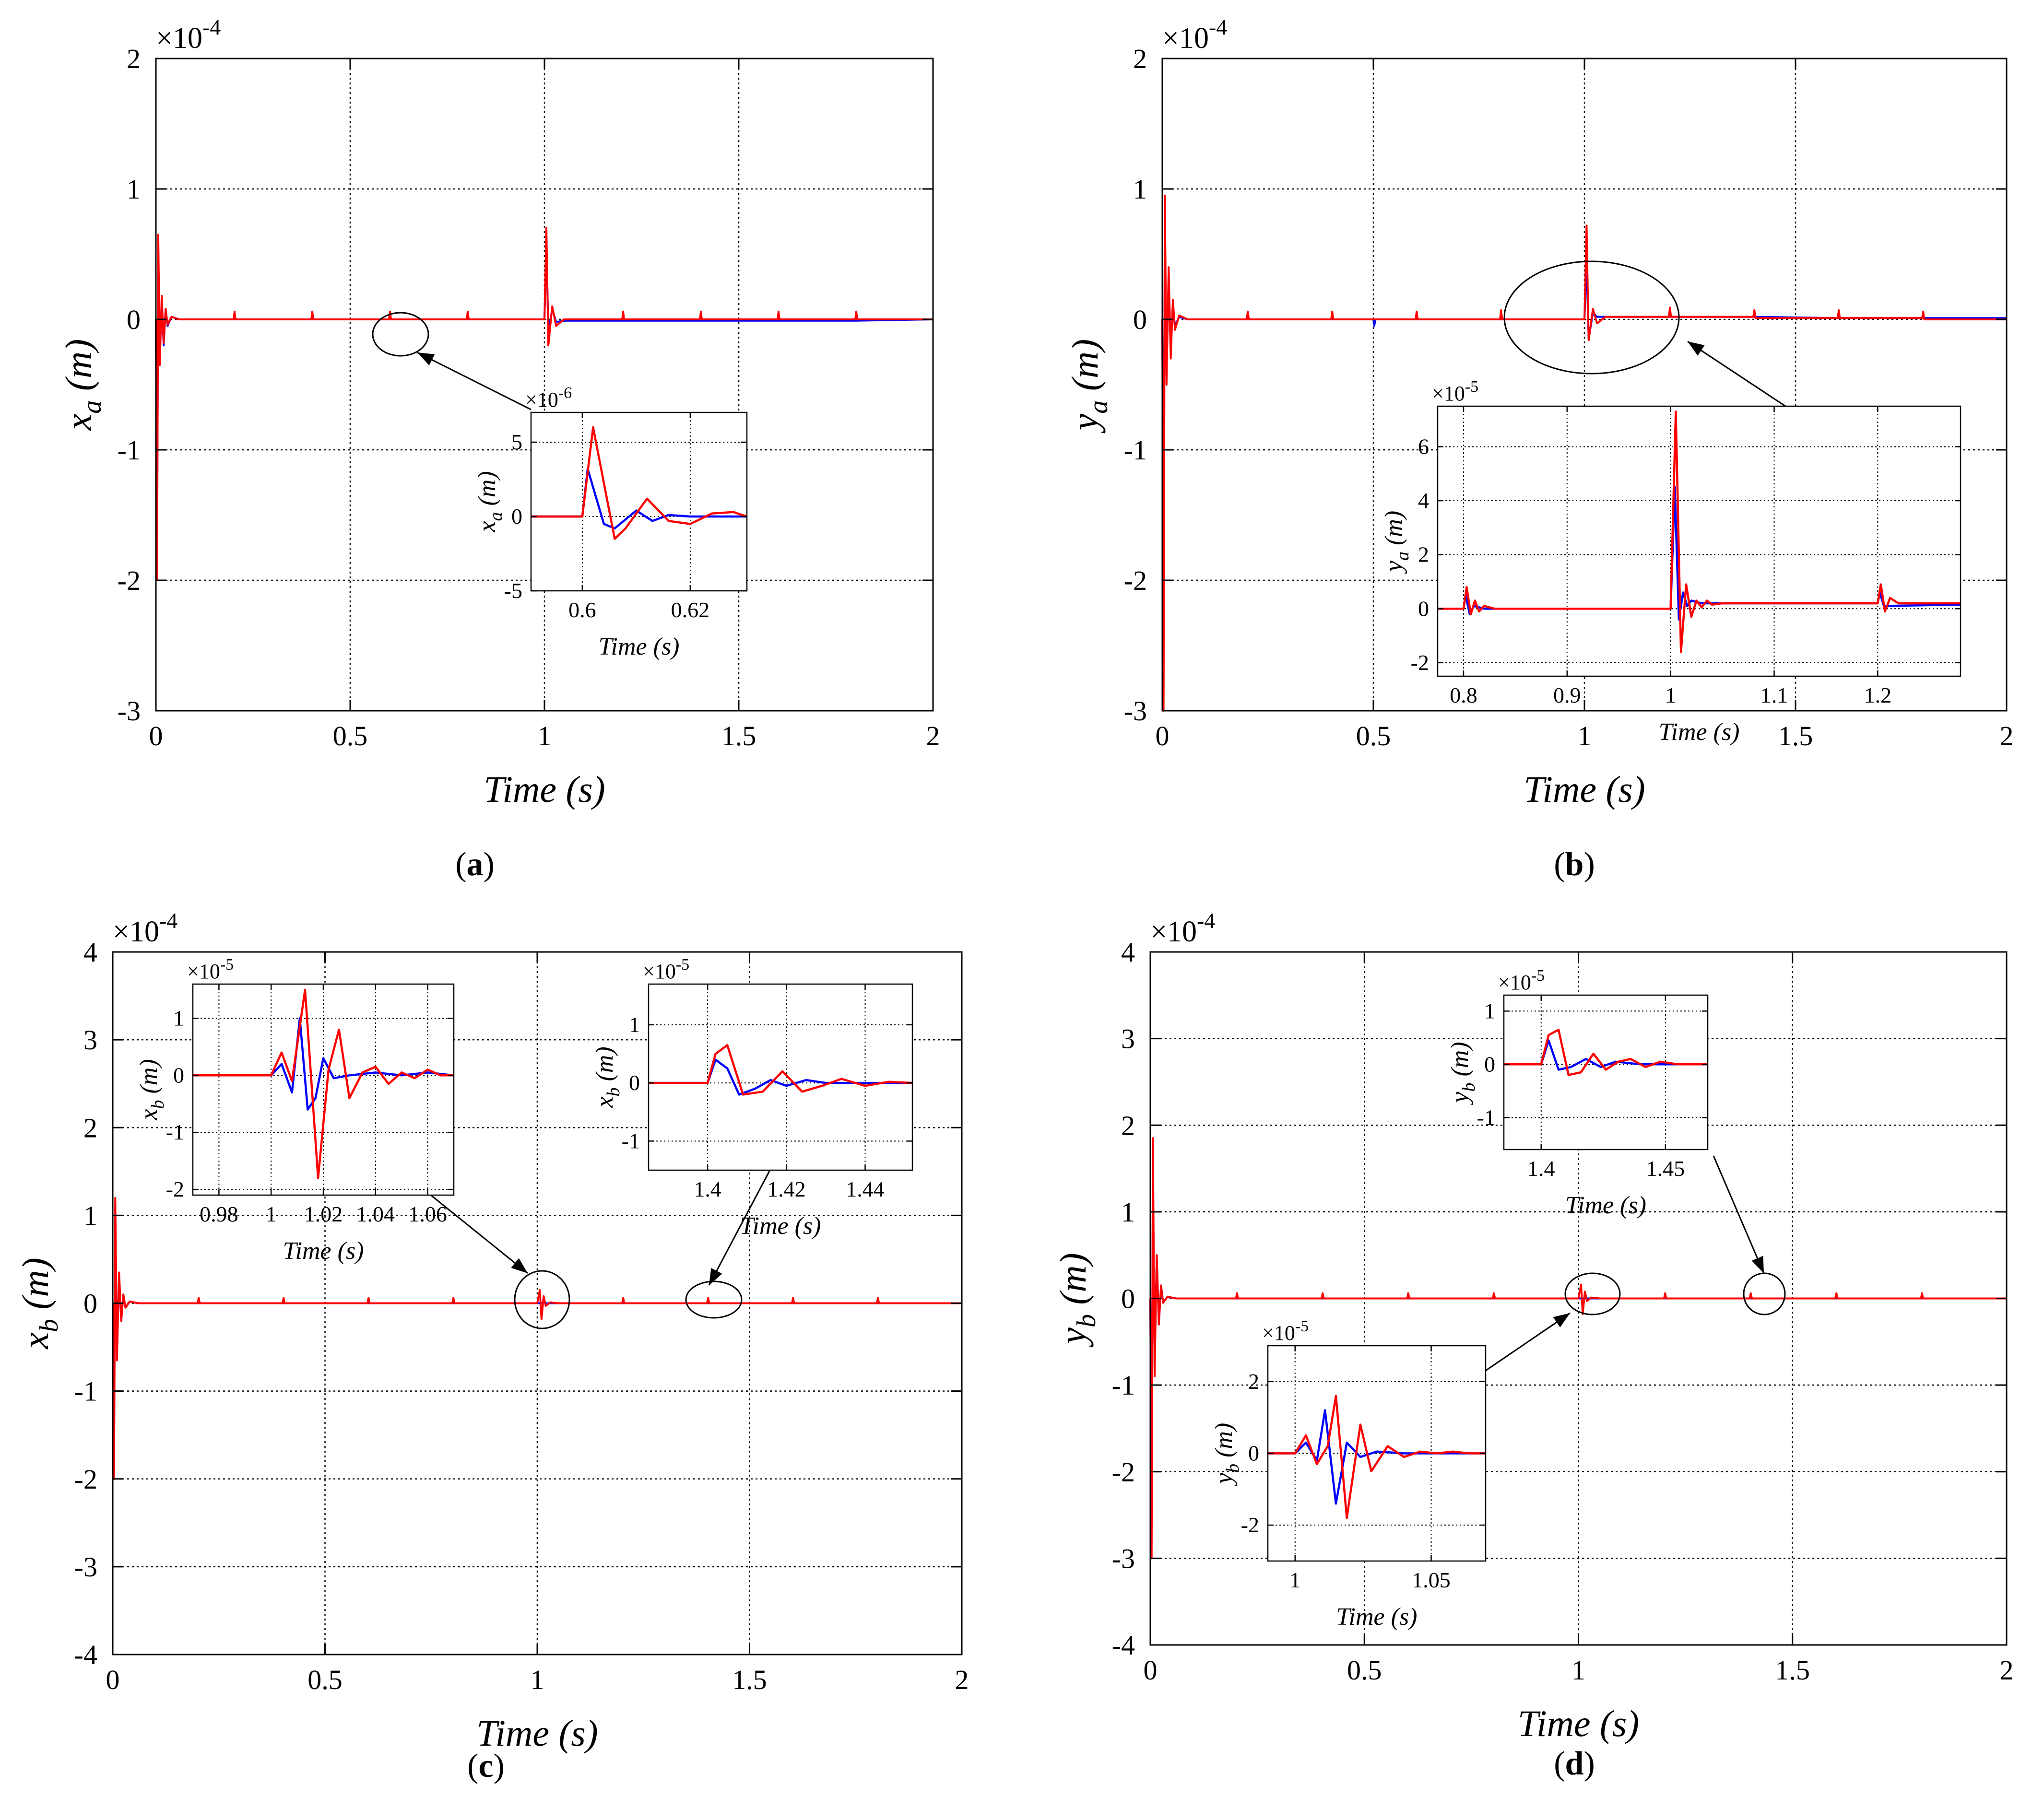  I want to click on panel-d-inset-1-ytick-label: 0, so click(1489, 1064).